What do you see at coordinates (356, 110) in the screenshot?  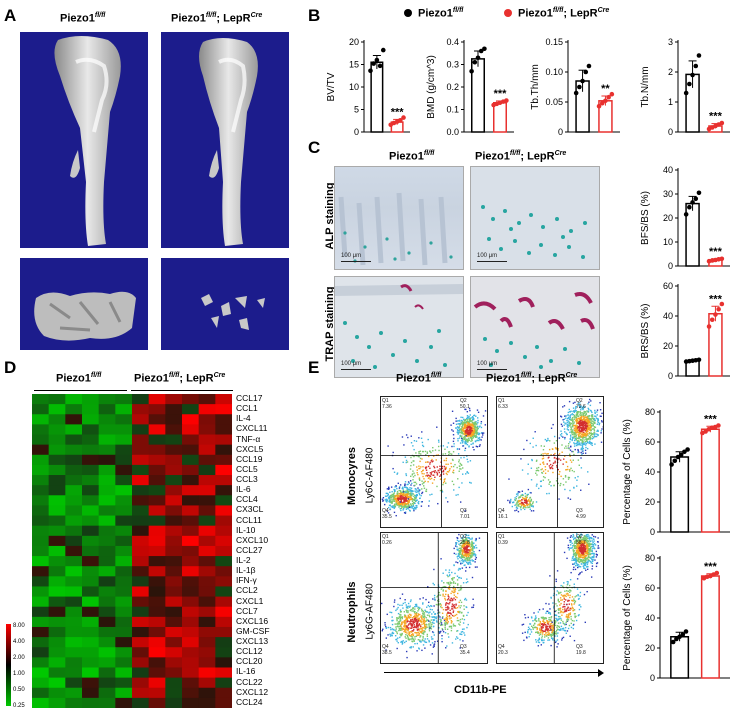 I see `y-tick-label: 5` at bounding box center [356, 110].